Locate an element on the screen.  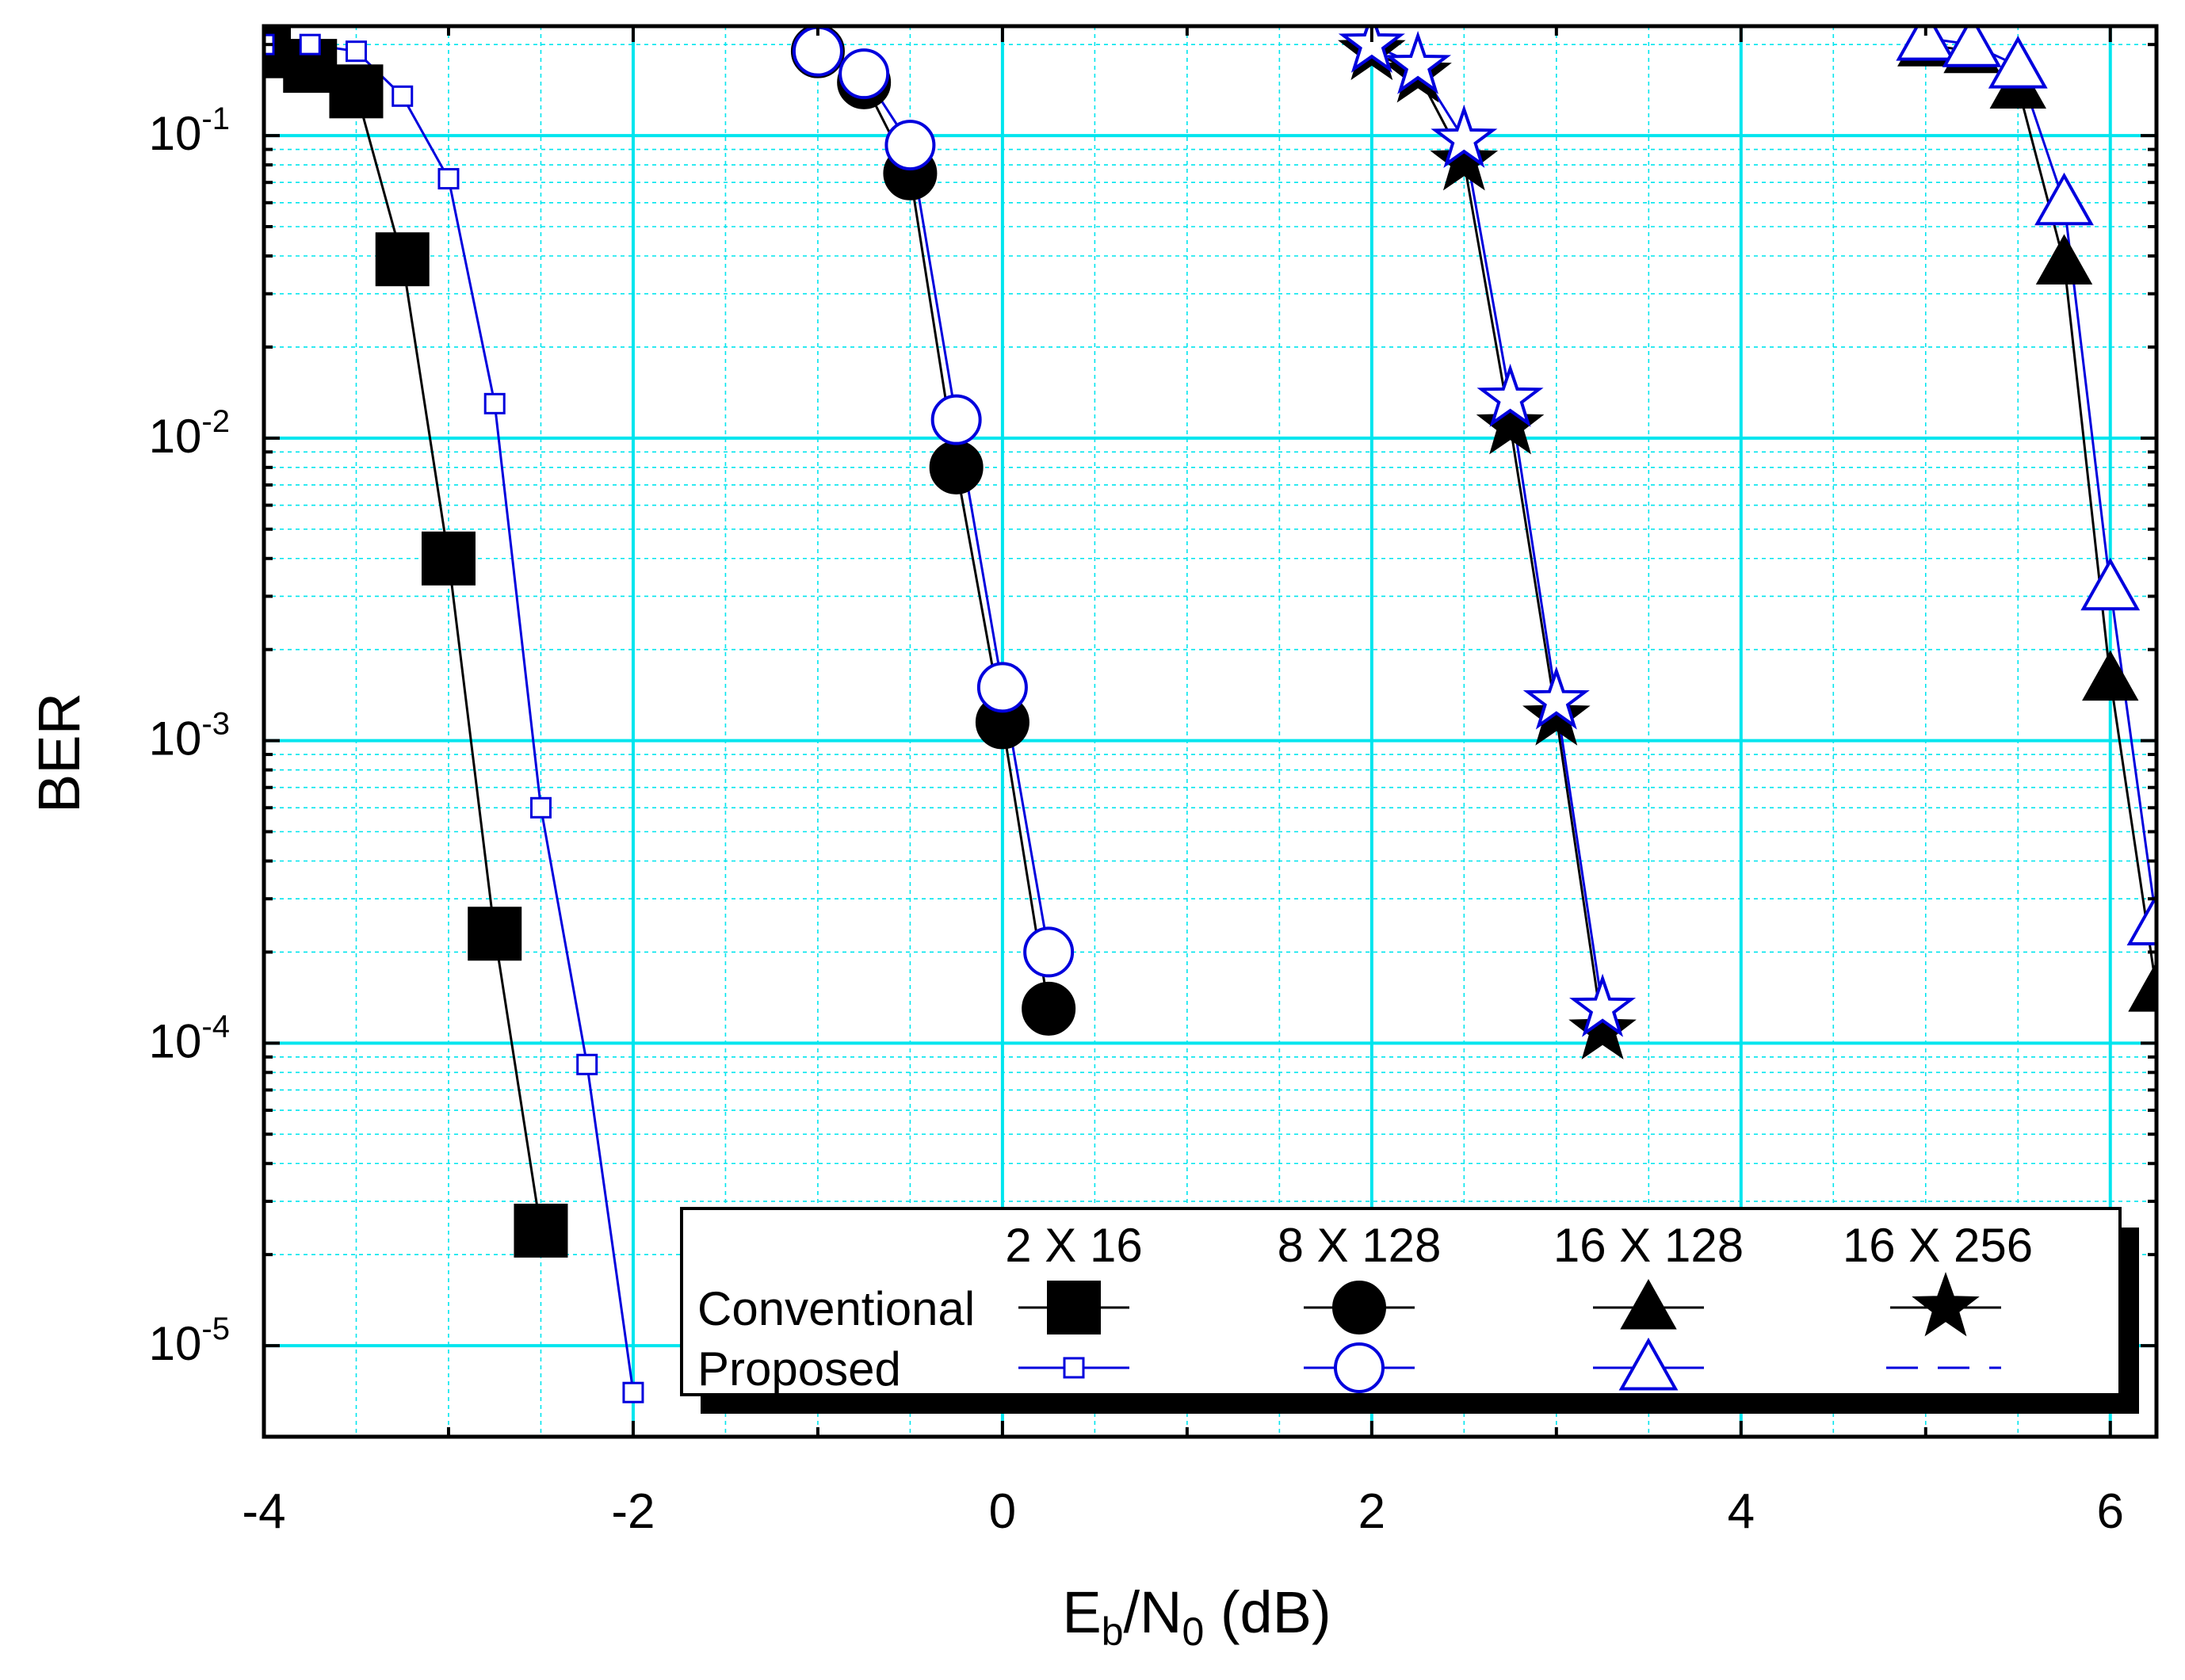
y-tick-label: 10⁻³ is located at coordinates (189, 736).